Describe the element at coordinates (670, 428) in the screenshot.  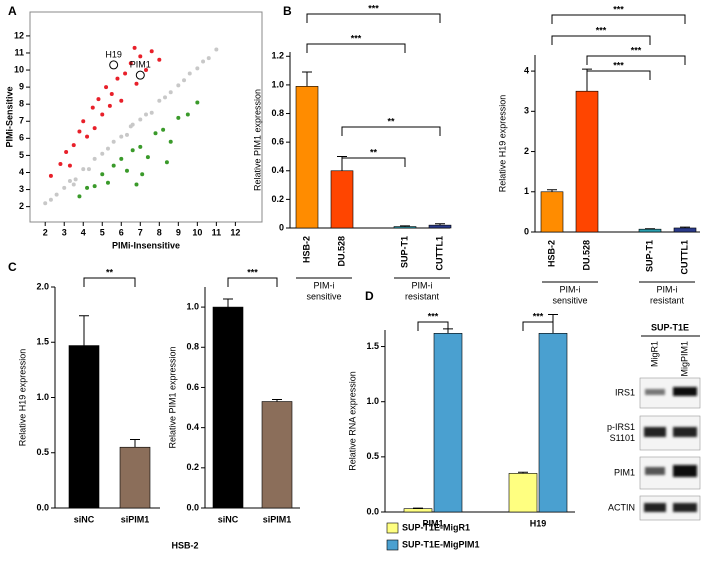
I see `blot-image` at that location.